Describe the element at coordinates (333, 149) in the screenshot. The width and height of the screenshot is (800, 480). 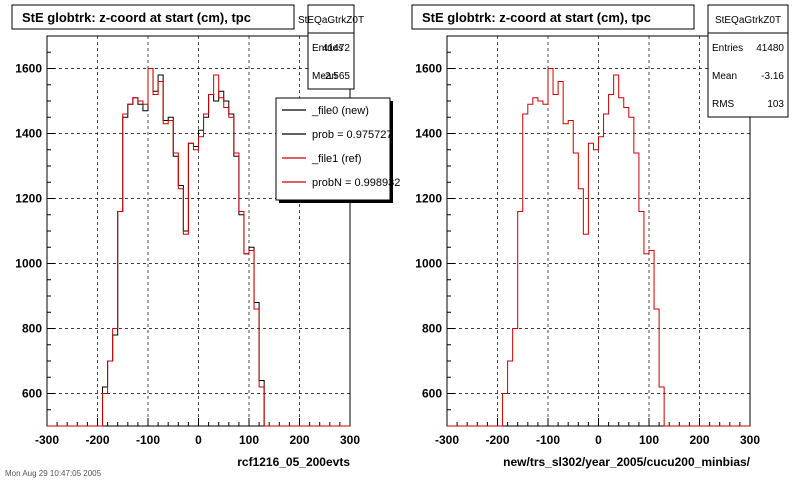
I see `legend-box` at that location.